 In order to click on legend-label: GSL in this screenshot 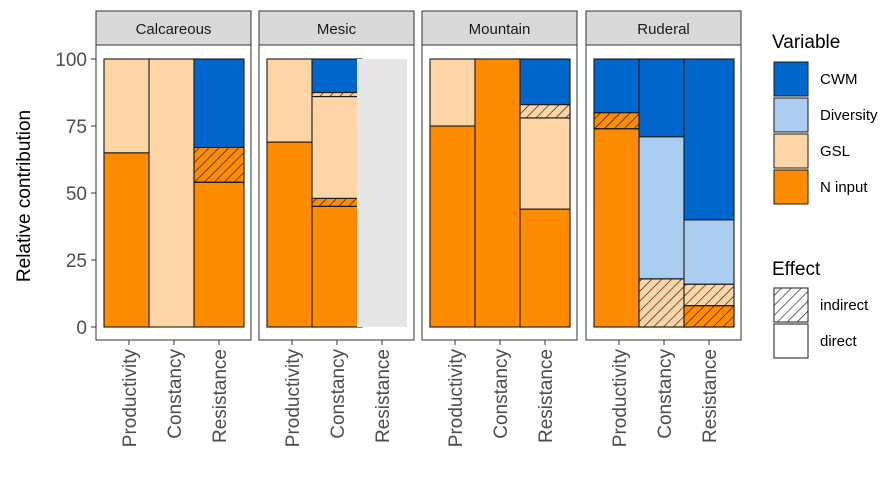, I will do `click(835, 151)`.